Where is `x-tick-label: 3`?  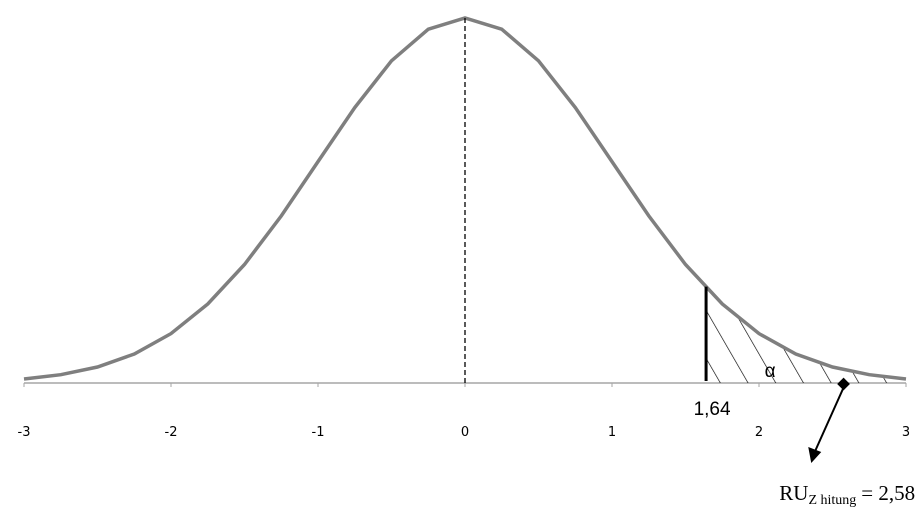
x-tick-label: 3 is located at coordinates (906, 432).